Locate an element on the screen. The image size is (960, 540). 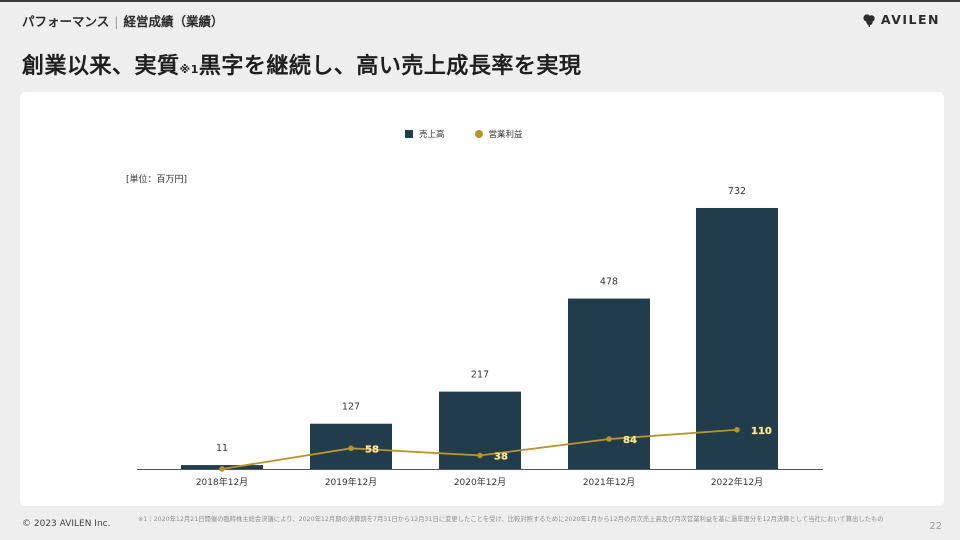
x-tick-label: 2019年12月 is located at coordinates (351, 482).